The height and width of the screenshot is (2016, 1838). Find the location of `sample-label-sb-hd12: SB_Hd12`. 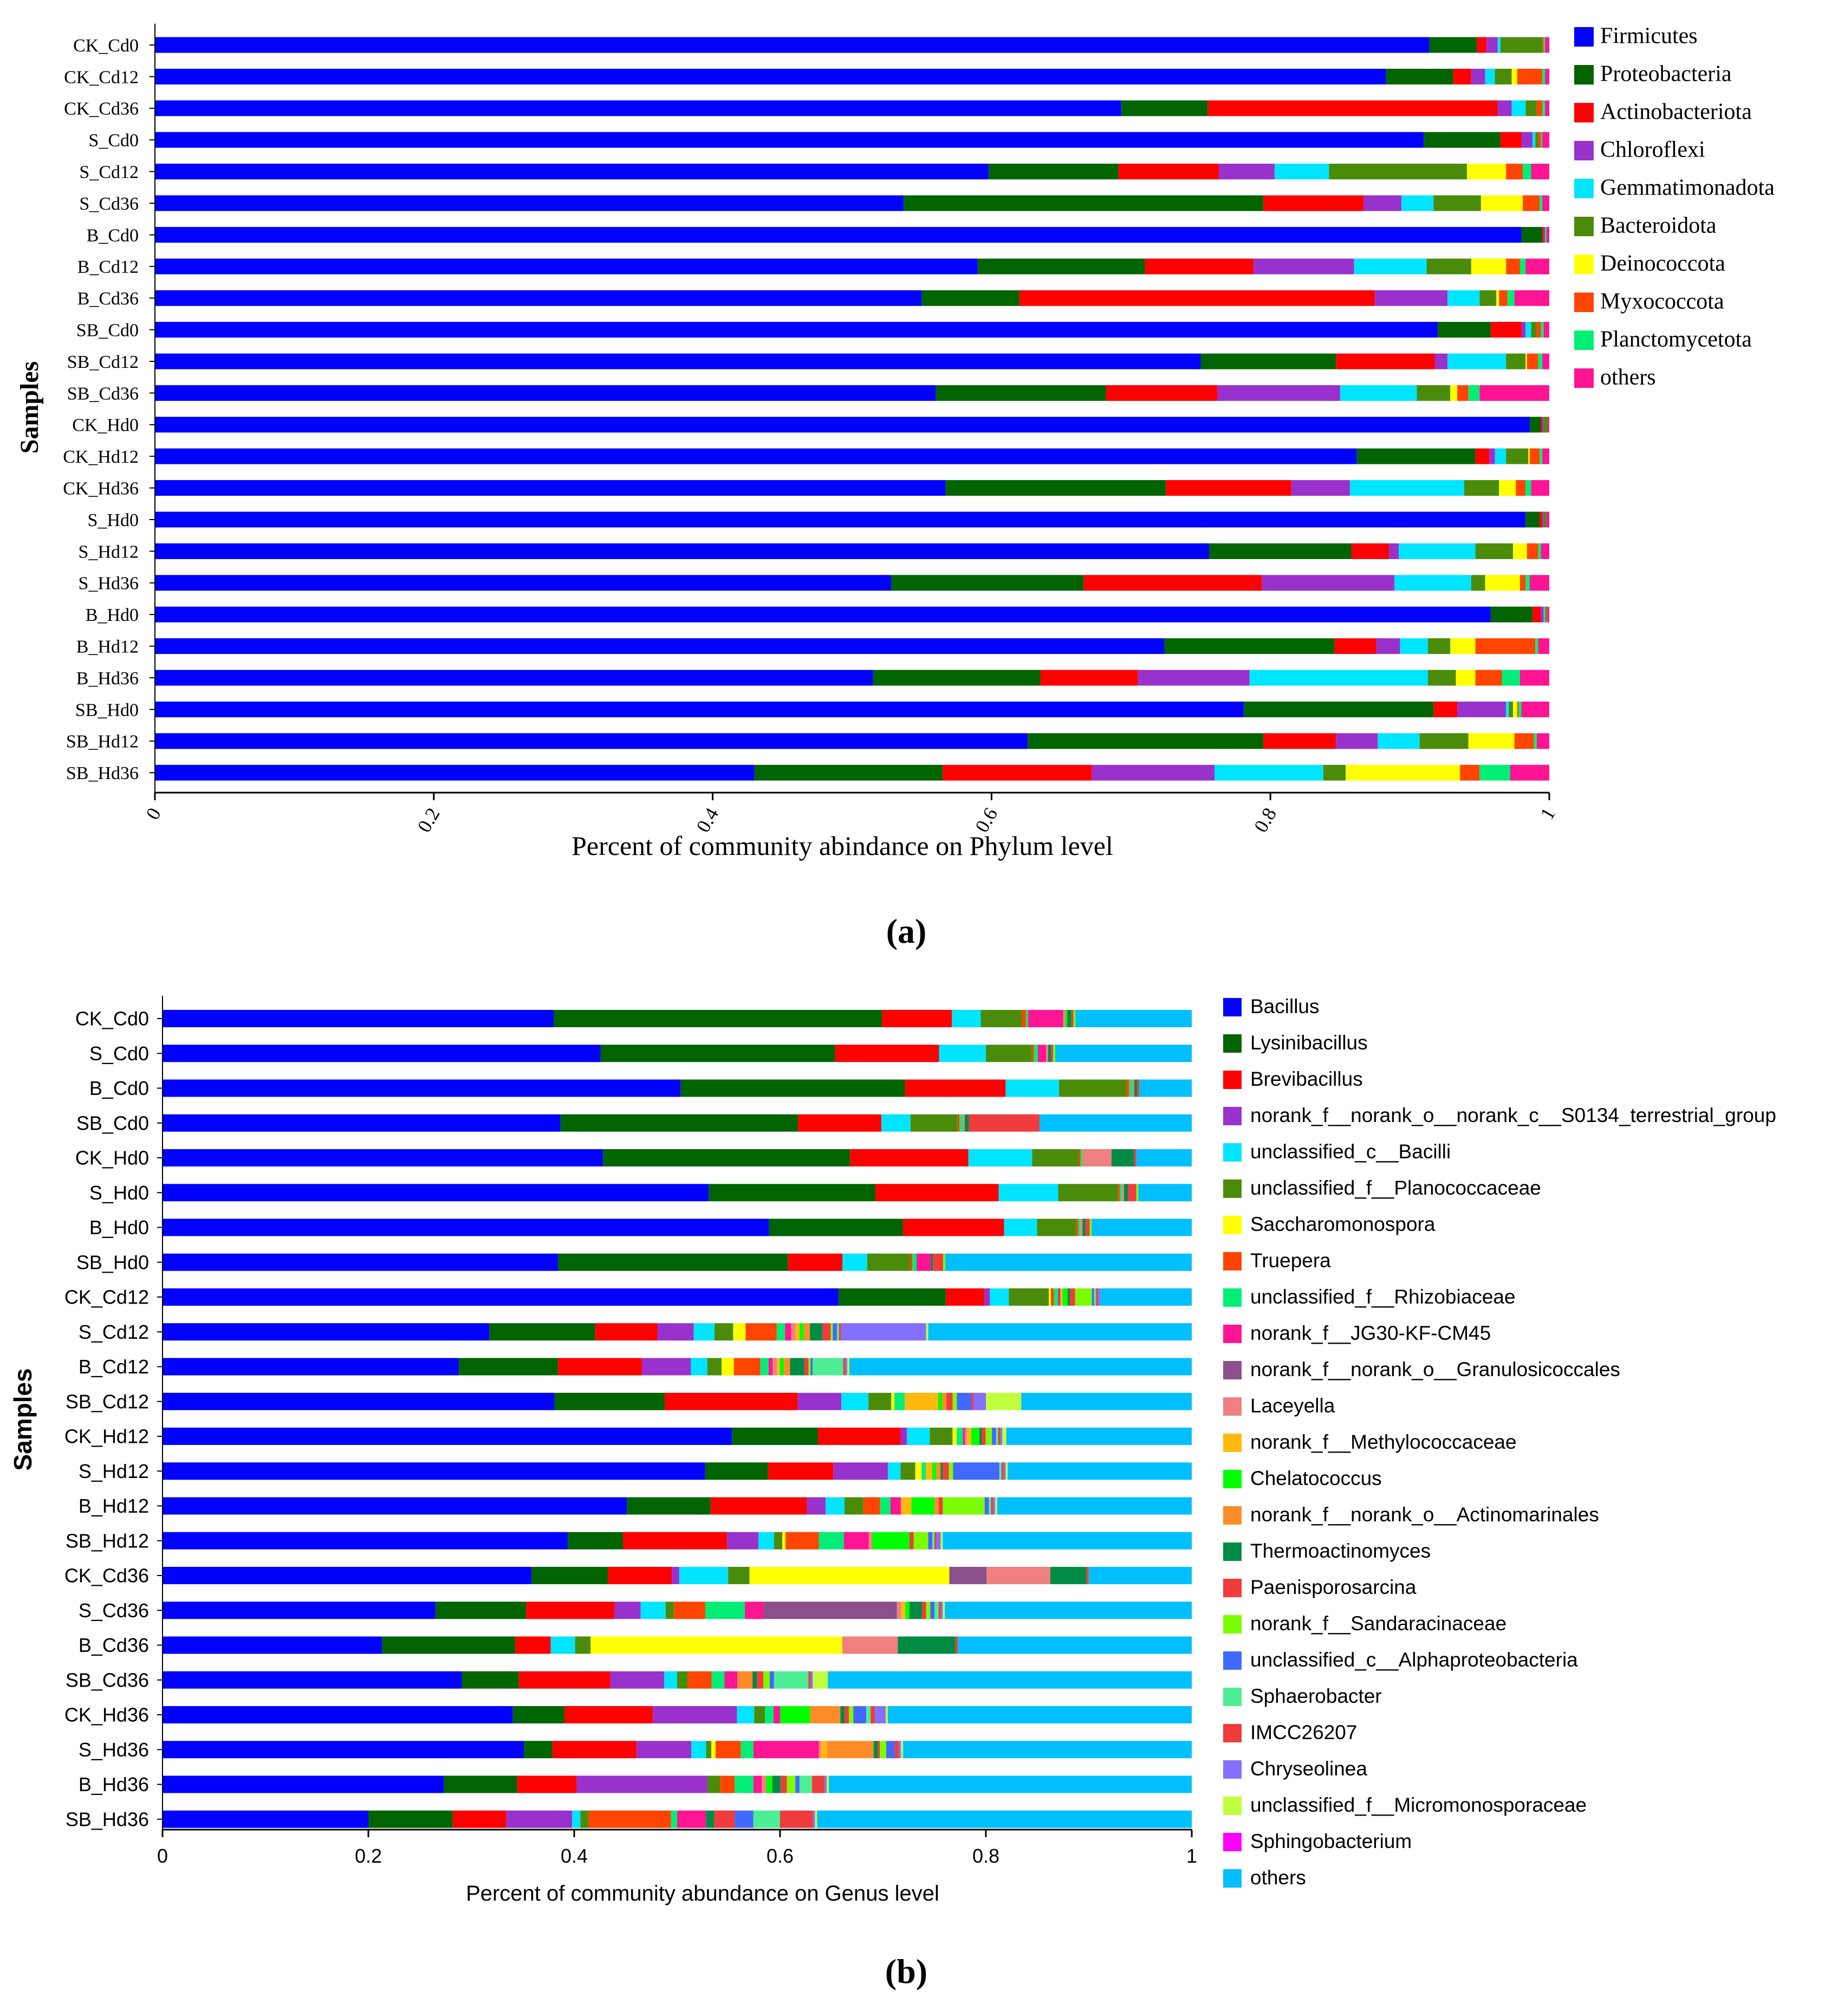

sample-label-sb-hd12: SB_Hd12 is located at coordinates (107, 1541).